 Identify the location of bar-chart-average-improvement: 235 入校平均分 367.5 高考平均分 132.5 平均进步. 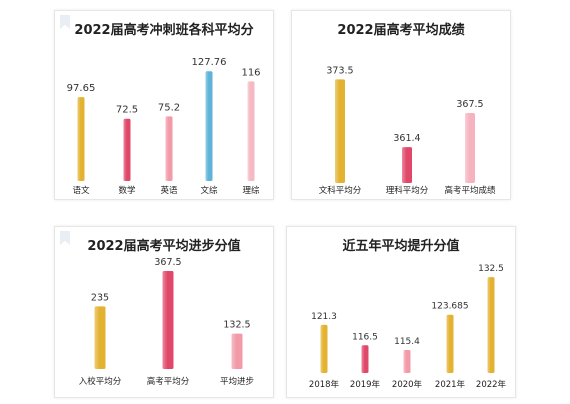
(166, 322).